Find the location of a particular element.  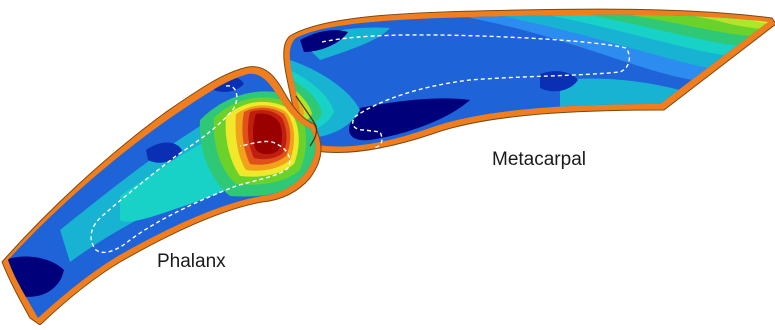

metacarpal-label: Metacarpal is located at coordinates (539, 159).